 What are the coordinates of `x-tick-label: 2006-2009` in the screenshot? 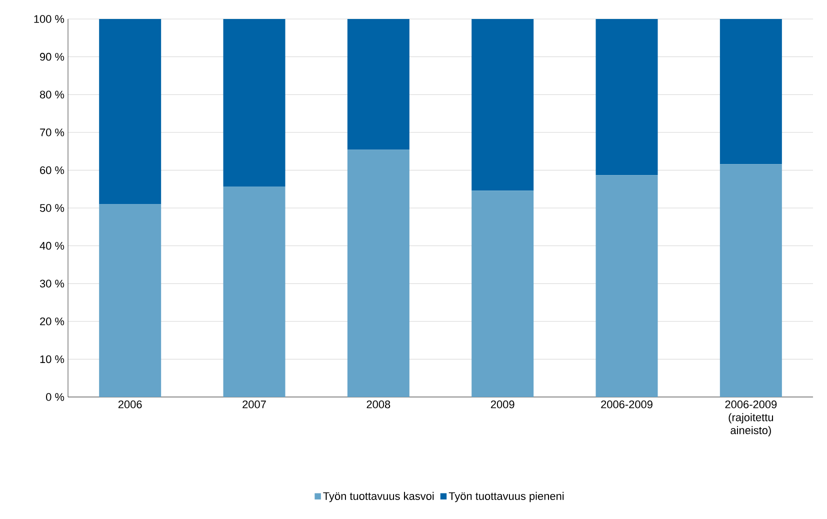 It's located at (626, 404).